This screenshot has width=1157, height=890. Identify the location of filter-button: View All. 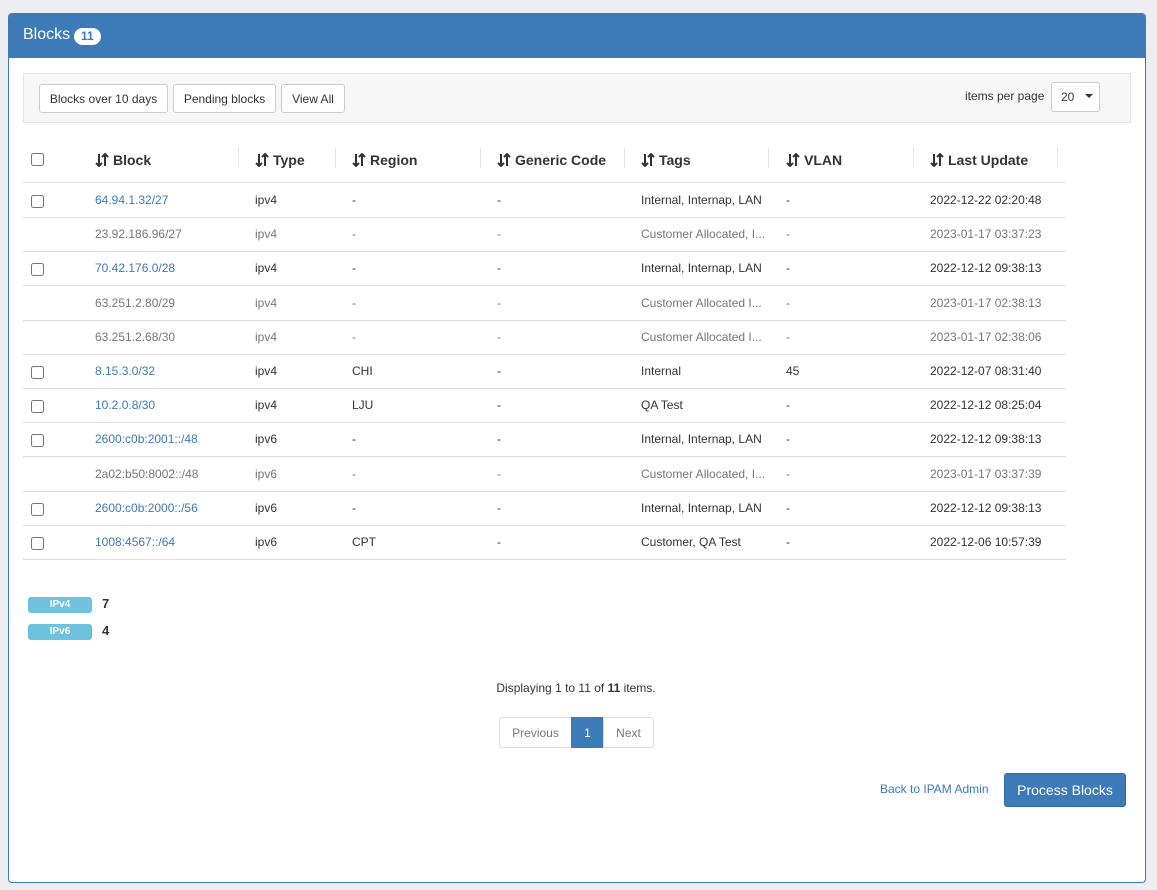
(313, 98).